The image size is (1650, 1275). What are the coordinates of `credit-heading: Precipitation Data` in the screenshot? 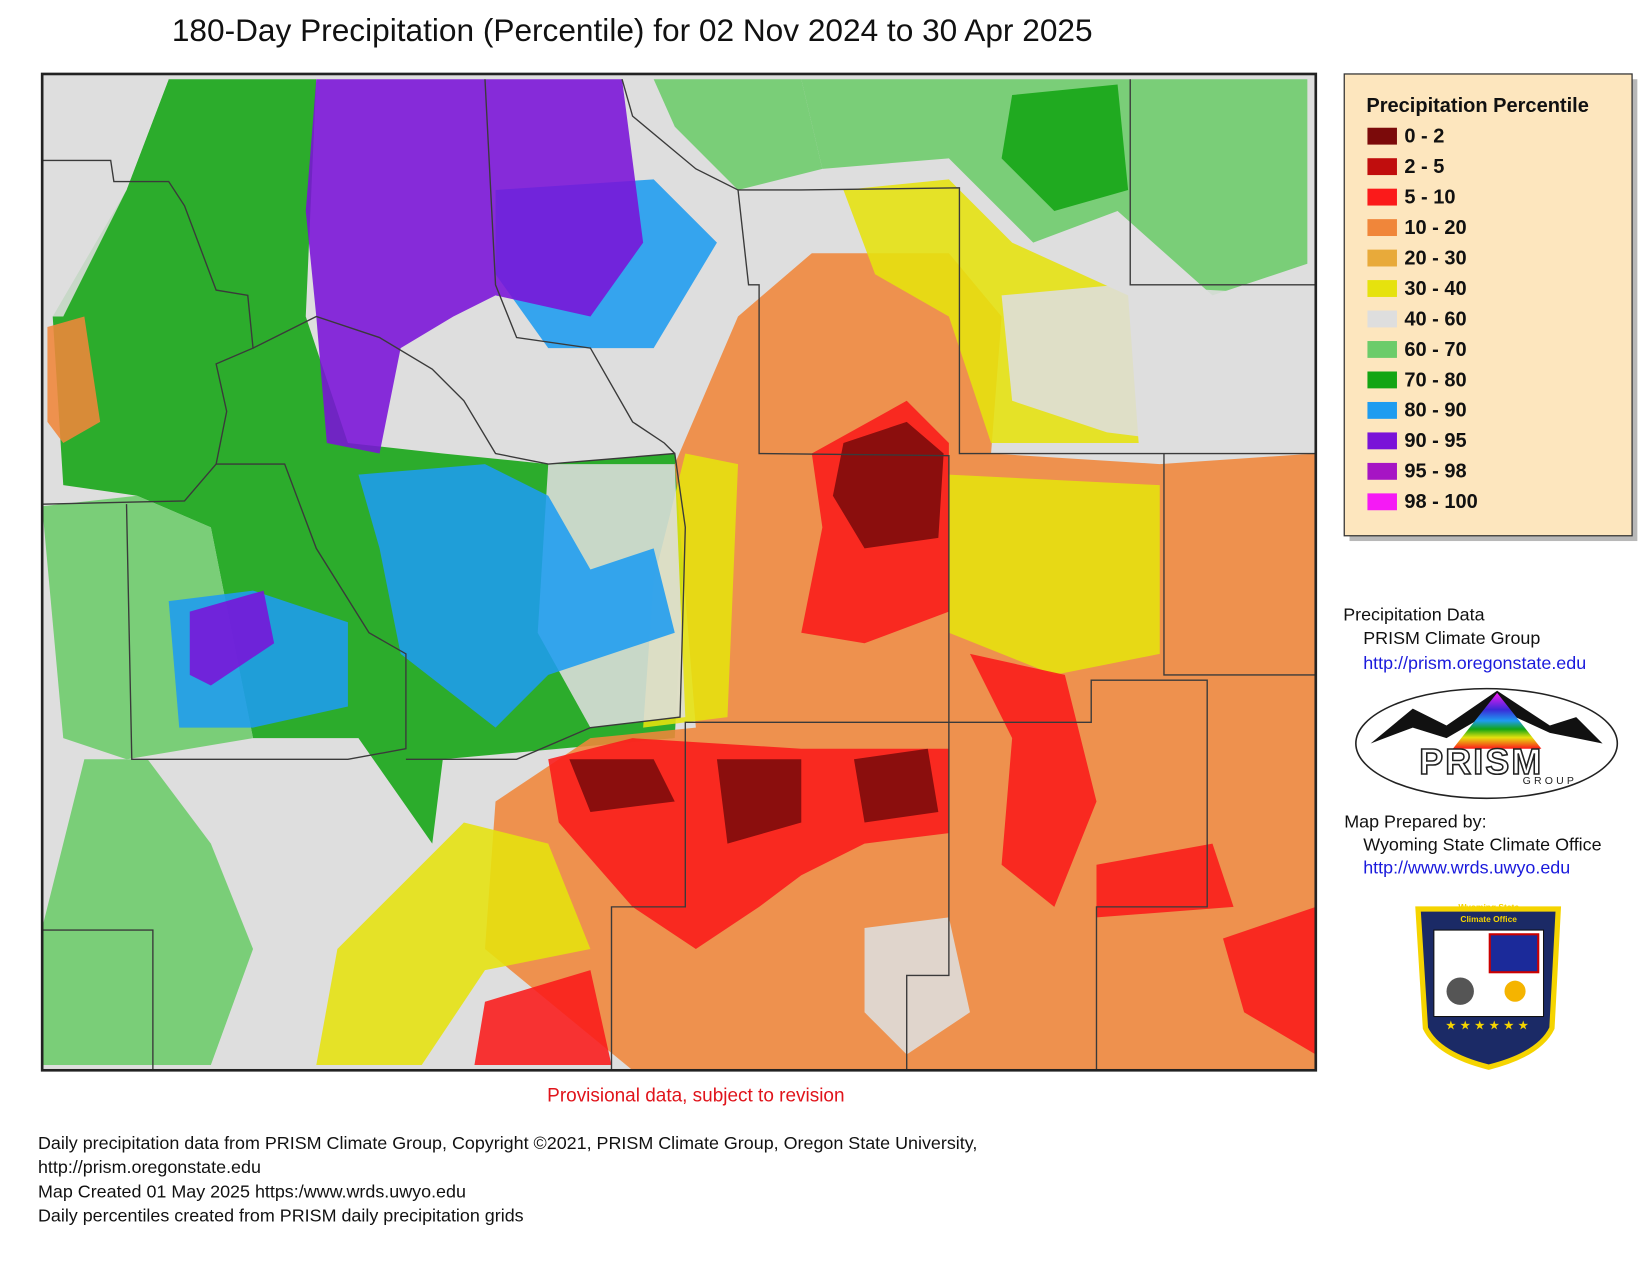 It's located at (1413, 615).